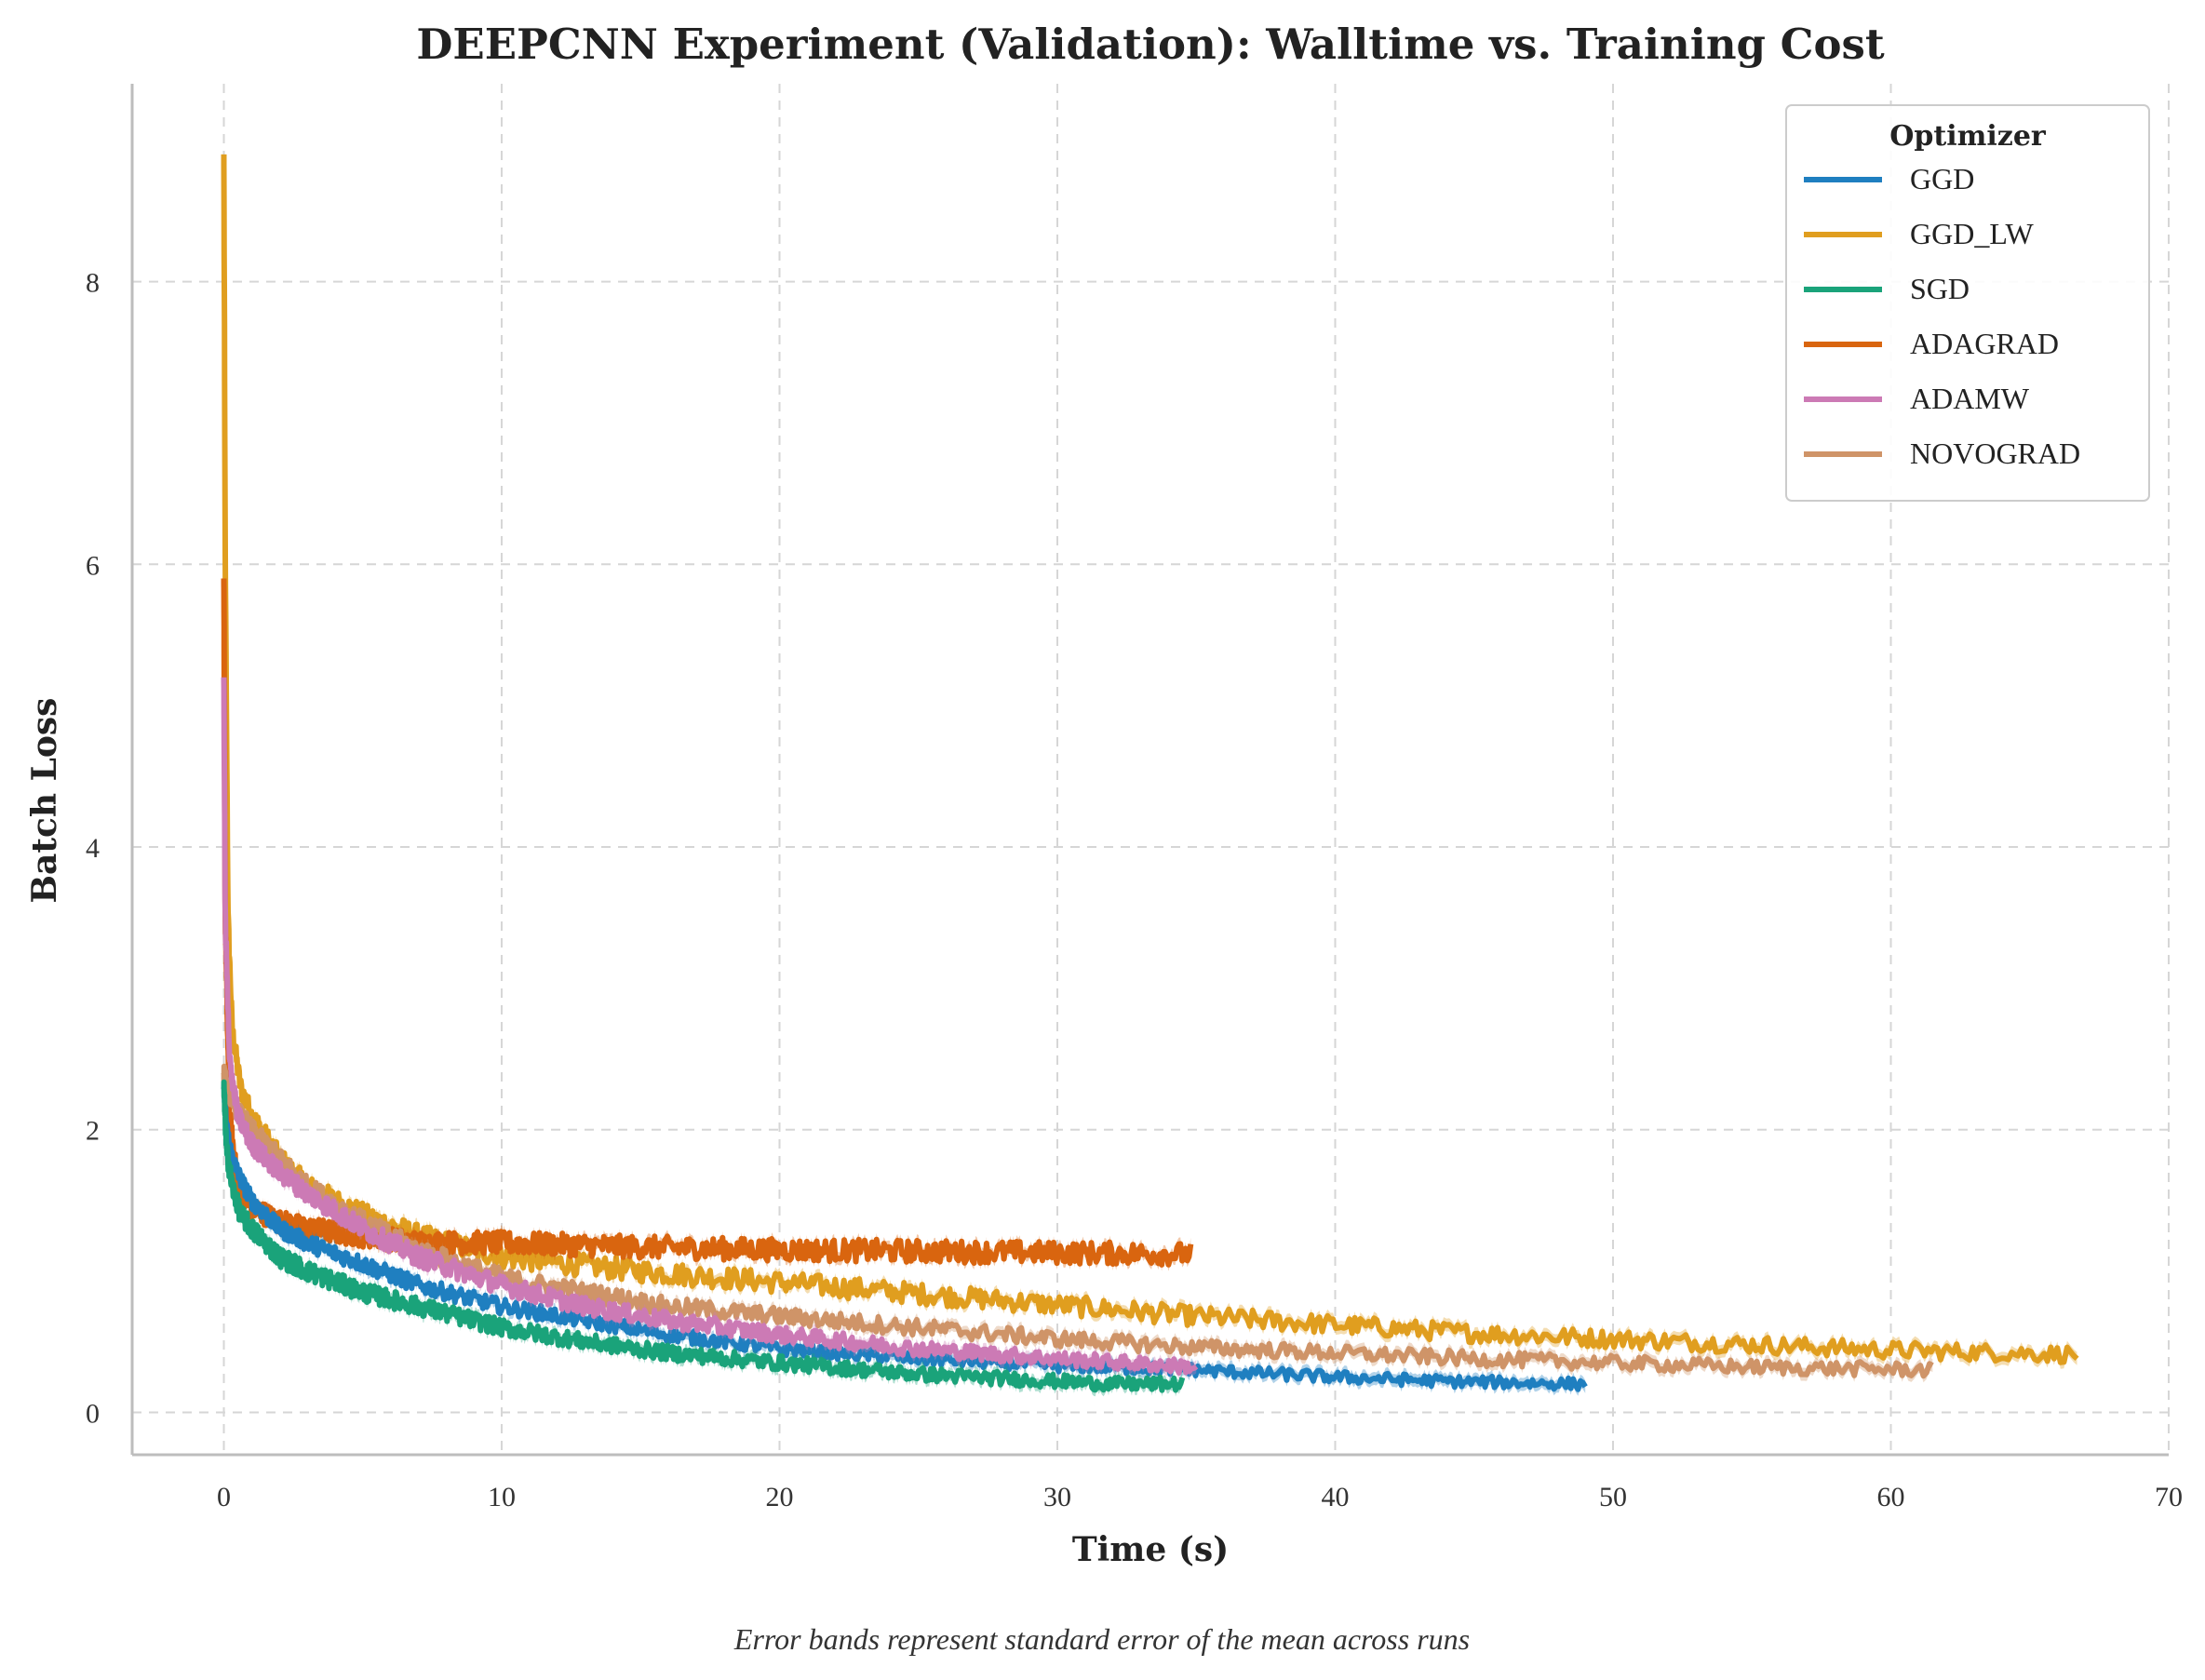 The image size is (2205, 1680). What do you see at coordinates (1984, 343) in the screenshot?
I see `legend-label-adagrad: ADAGRAD` at bounding box center [1984, 343].